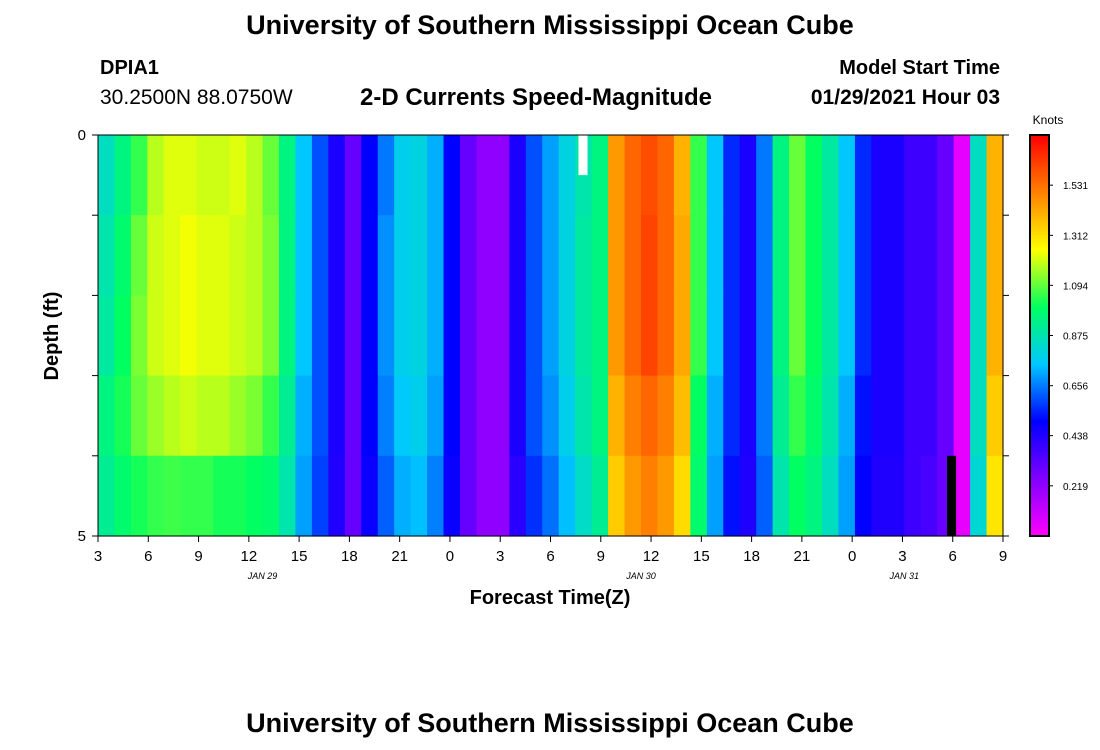 The height and width of the screenshot is (750, 1100). I want to click on model-start-label: Model Start Time, so click(919, 68).